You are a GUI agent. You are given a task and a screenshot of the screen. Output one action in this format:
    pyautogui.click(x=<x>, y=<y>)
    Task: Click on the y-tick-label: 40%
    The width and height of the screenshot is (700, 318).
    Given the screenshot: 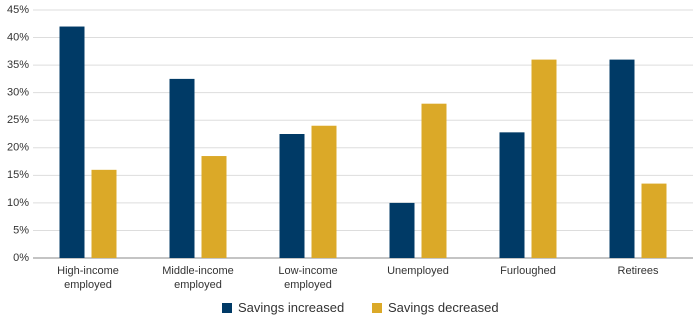 What is the action you would take?
    pyautogui.click(x=18, y=37)
    